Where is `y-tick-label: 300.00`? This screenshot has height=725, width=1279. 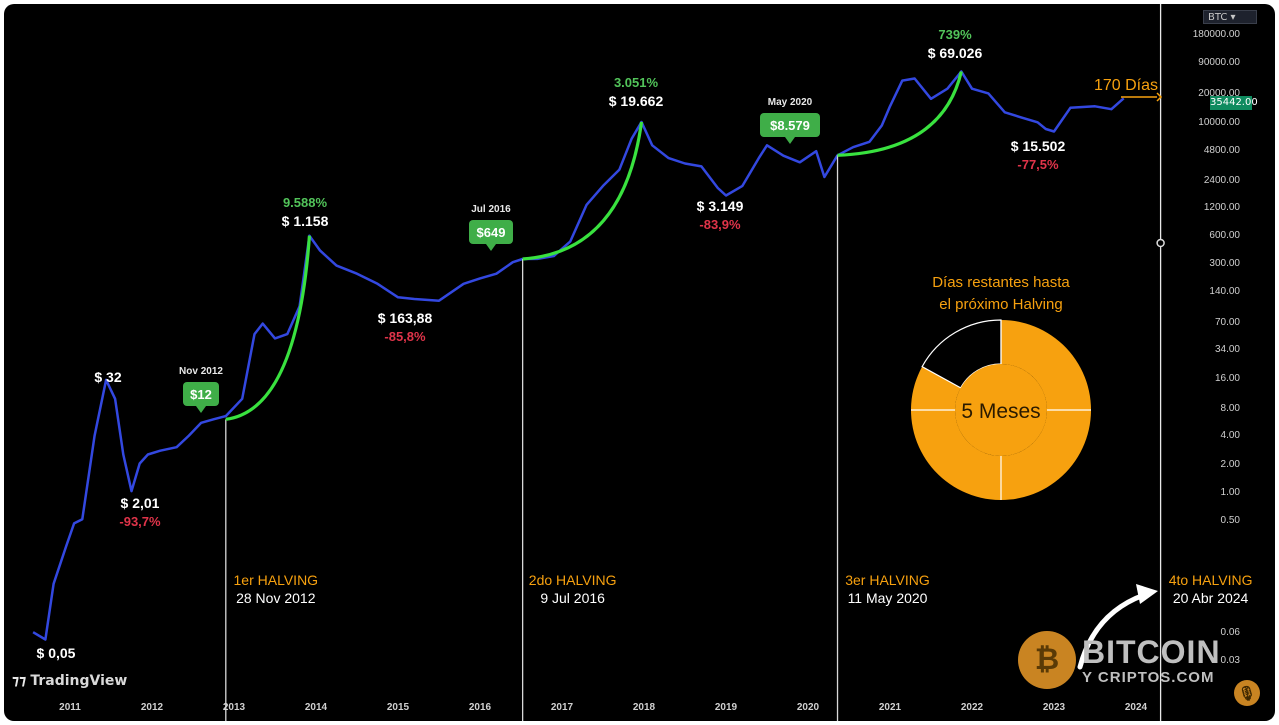
y-tick-label: 300.00 is located at coordinates (1224, 263).